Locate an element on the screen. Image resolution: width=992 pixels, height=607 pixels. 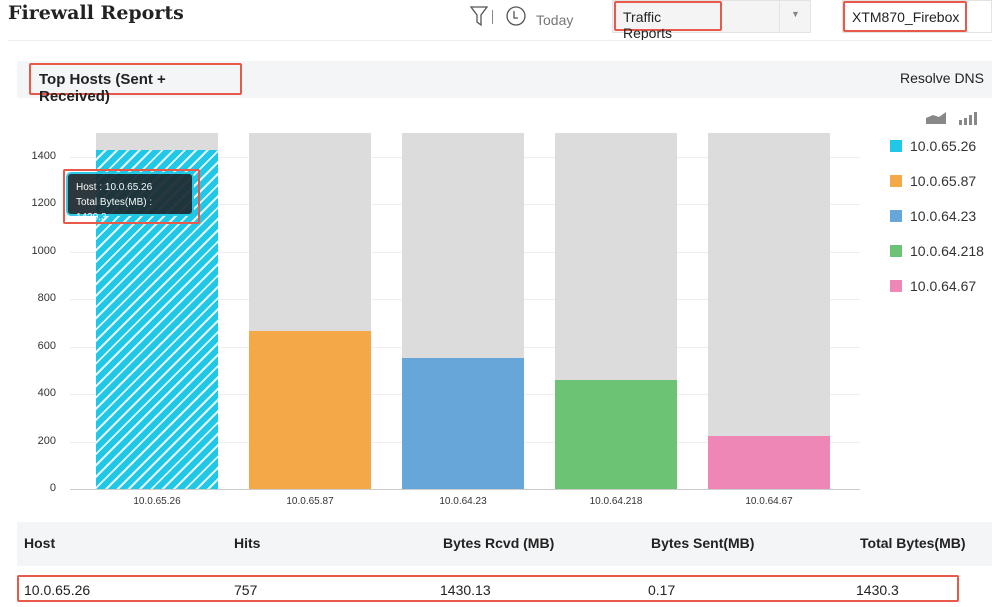
y-tick-label: 600 is located at coordinates (46, 345).